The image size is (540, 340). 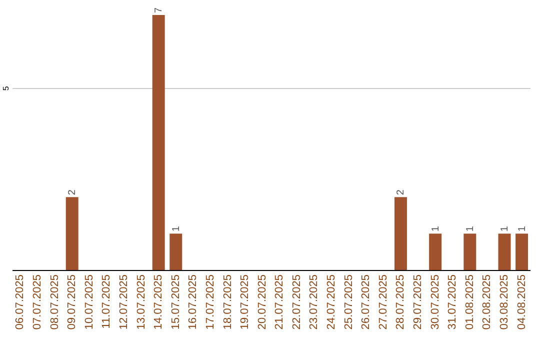 I want to click on x-tick-label: 13.07.2025, so click(x=141, y=302).